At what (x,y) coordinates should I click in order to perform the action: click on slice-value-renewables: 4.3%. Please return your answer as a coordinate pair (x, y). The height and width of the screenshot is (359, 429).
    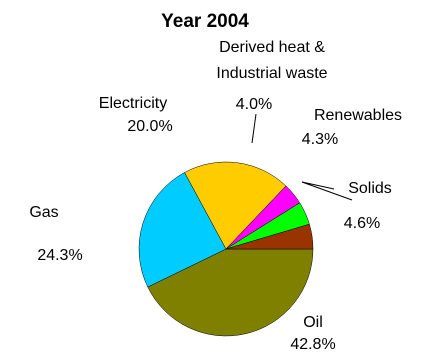
    Looking at the image, I should click on (320, 139).